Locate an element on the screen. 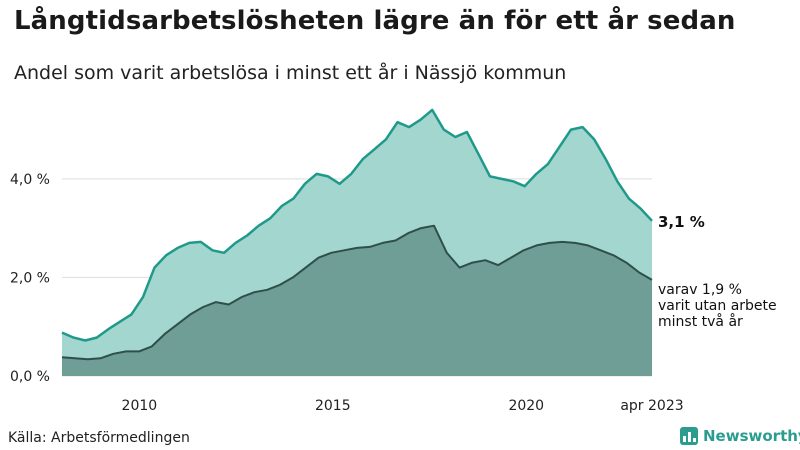 This screenshot has width=800, height=450. brand-logo: Newsworthy is located at coordinates (740, 436).